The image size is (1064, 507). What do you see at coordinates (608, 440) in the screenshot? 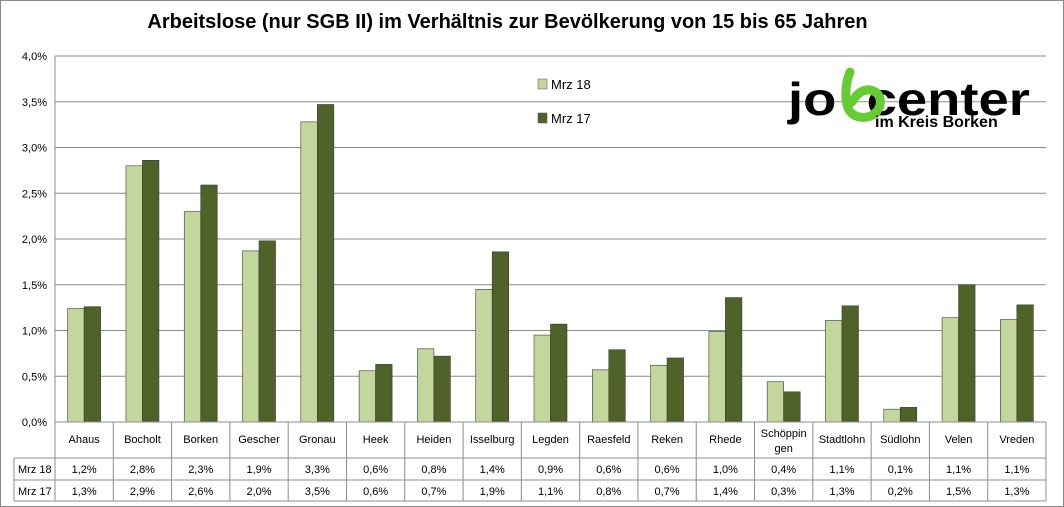
I see `x-tick-label: Raesfeld` at bounding box center [608, 440].